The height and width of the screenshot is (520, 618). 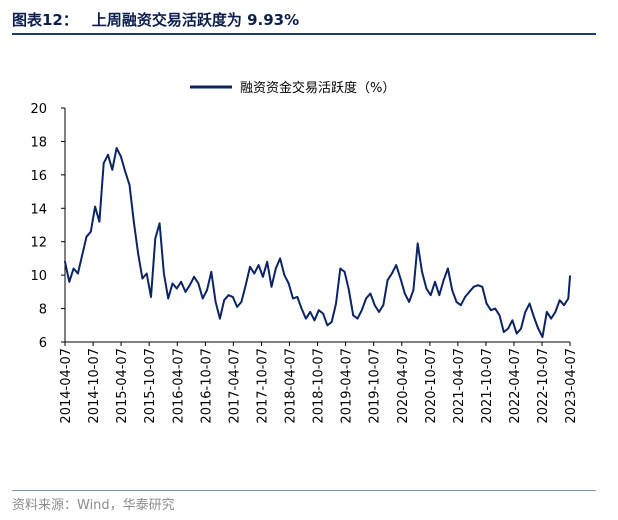 What do you see at coordinates (571, 386) in the screenshot?
I see `x-tick-label: 2023-04-07` at bounding box center [571, 386].